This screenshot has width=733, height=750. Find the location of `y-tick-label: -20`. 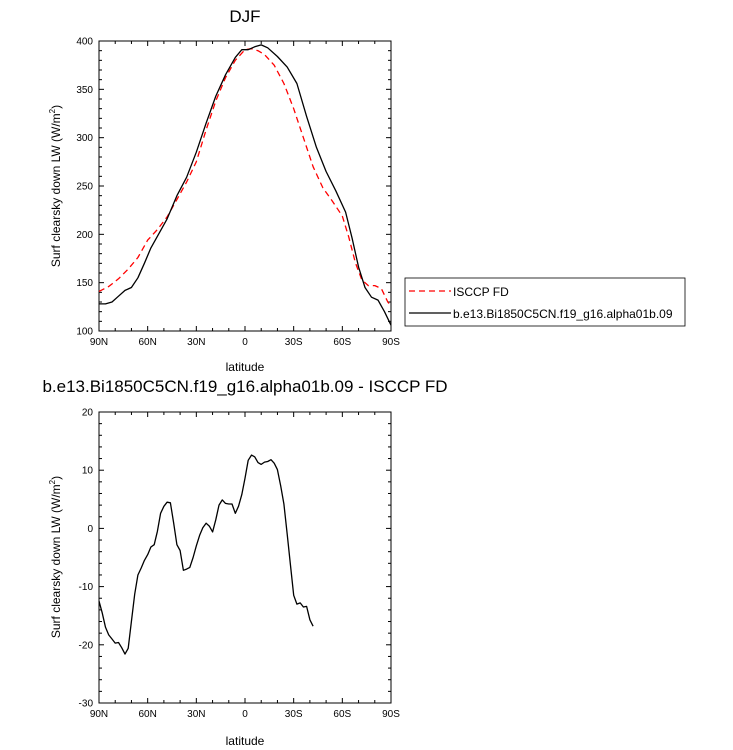

y-tick-label: -20 is located at coordinates (86, 645).